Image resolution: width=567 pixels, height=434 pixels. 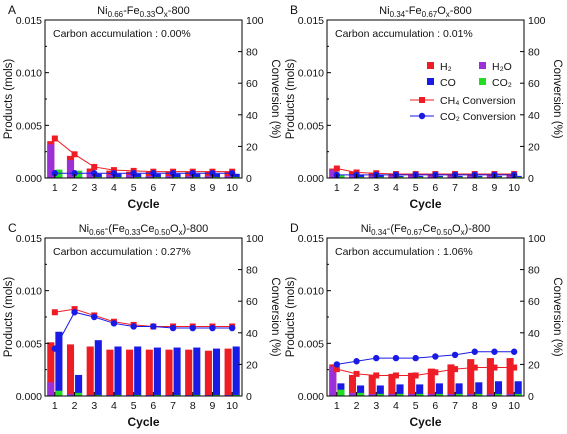 I want to click on ytick-right-label-a: 40, so click(x=252, y=116).